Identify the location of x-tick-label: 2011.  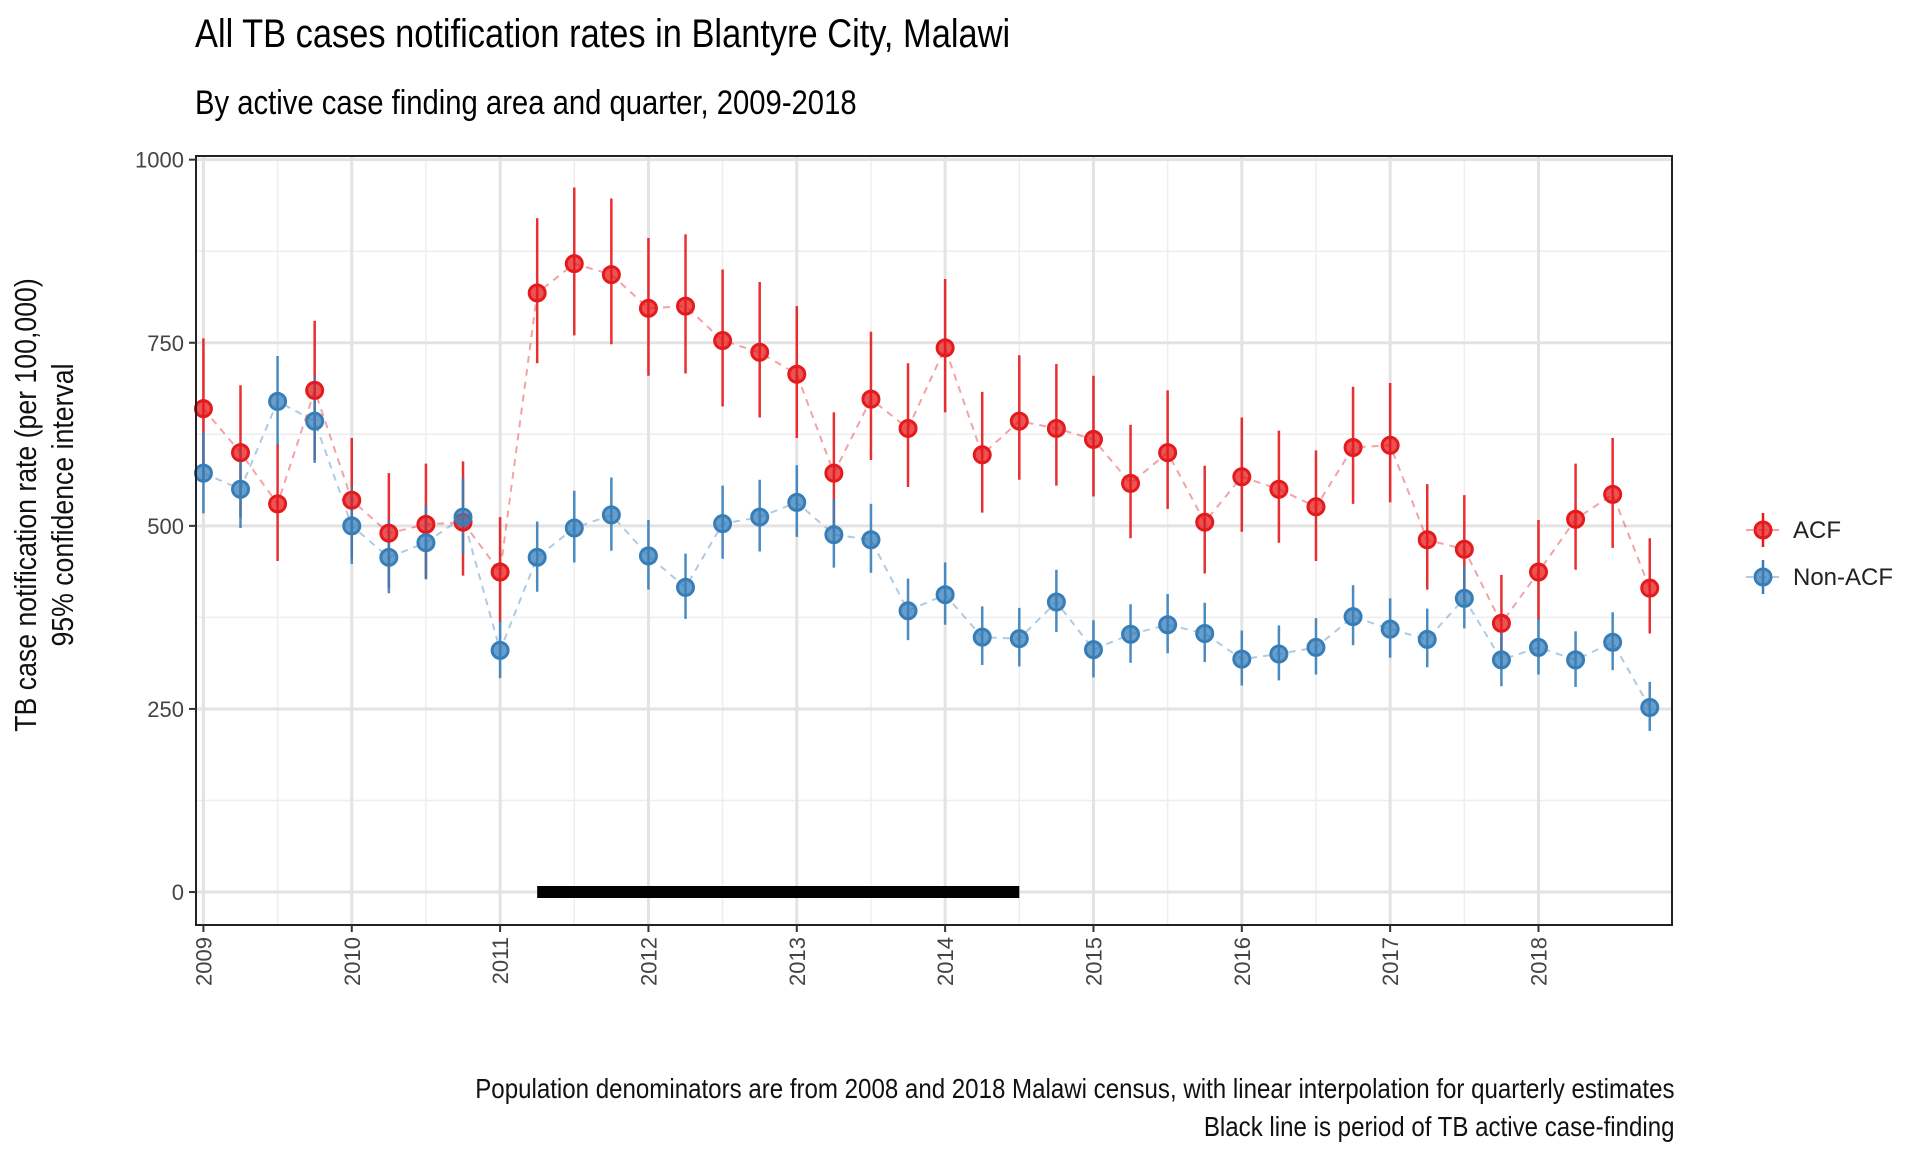
(500, 960).